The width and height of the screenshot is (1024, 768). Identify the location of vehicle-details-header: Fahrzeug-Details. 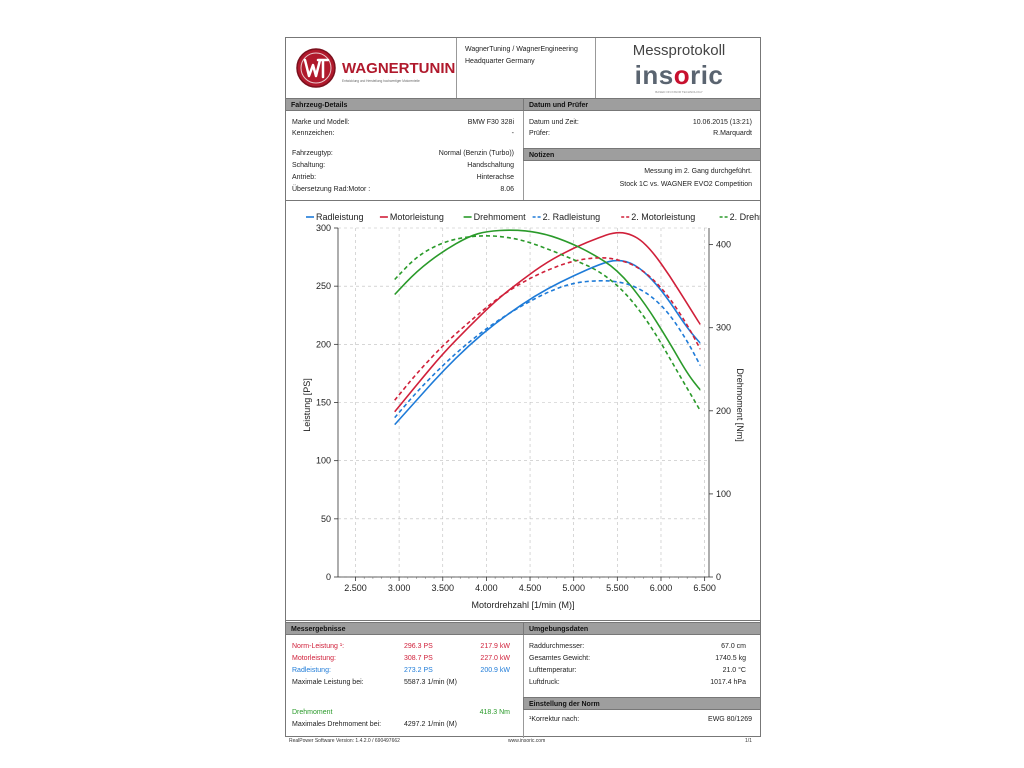
(404, 104).